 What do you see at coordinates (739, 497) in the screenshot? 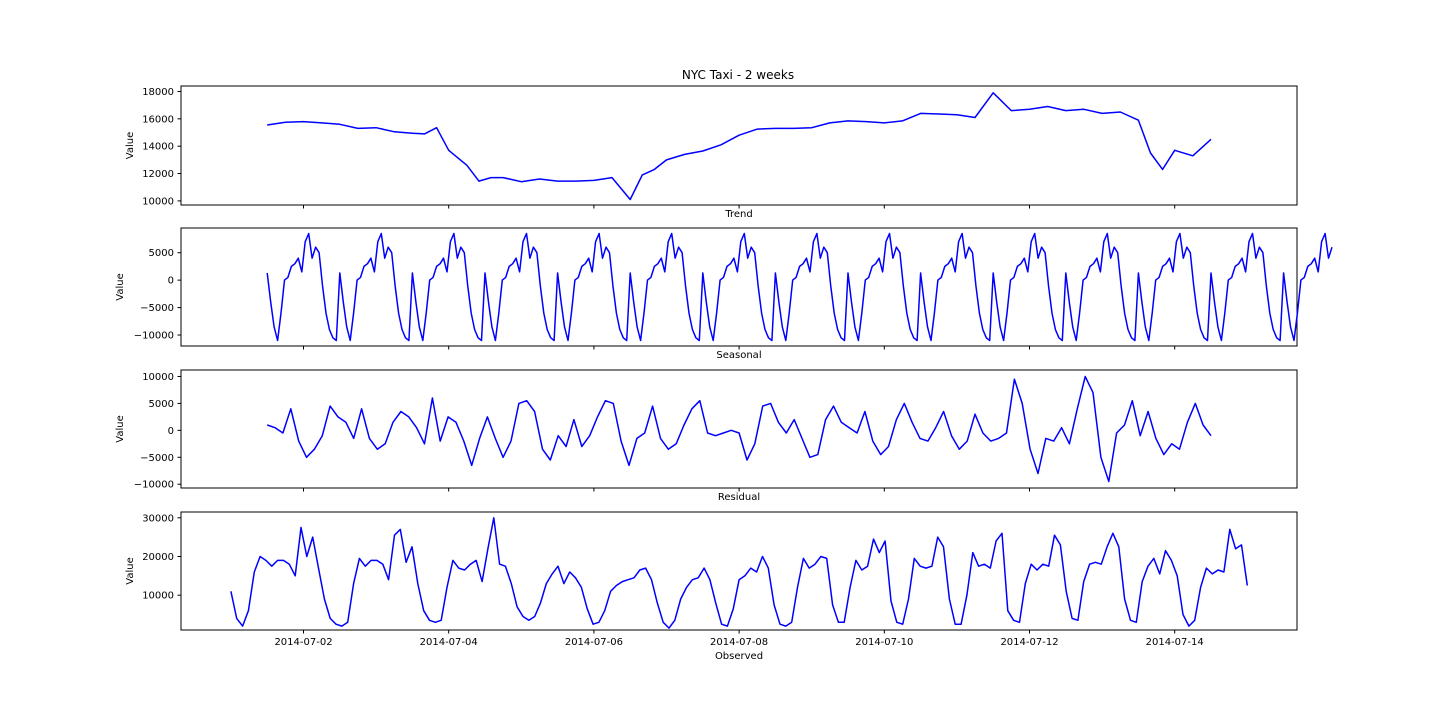
I see `x-axis-label: Residual` at bounding box center [739, 497].